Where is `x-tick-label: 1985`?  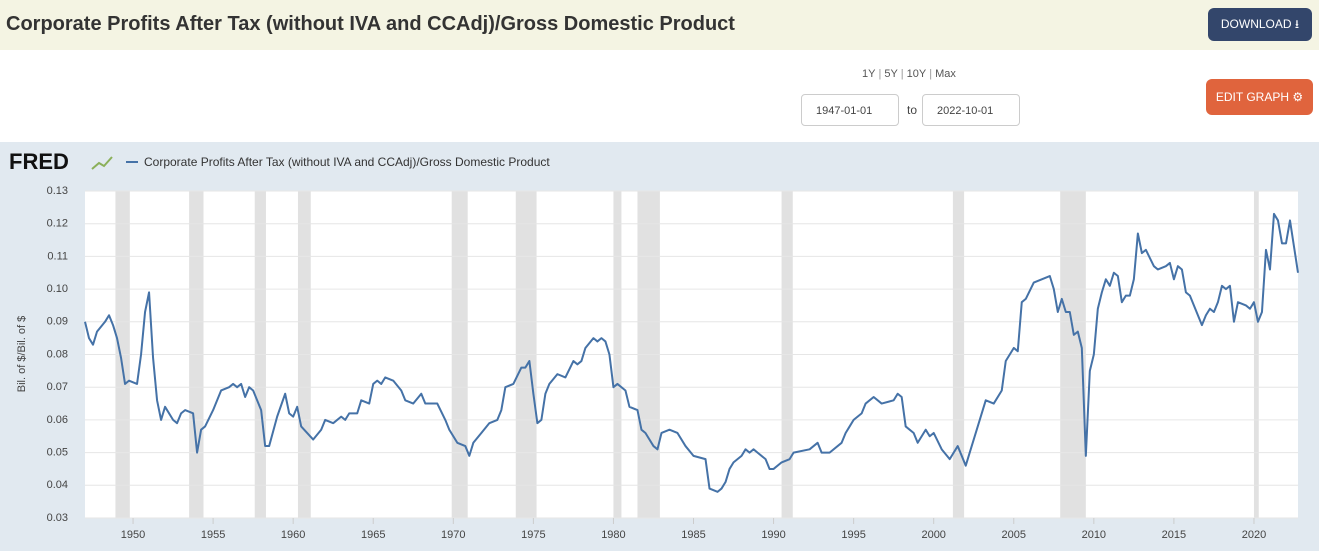
x-tick-label: 1985 is located at coordinates (693, 535).